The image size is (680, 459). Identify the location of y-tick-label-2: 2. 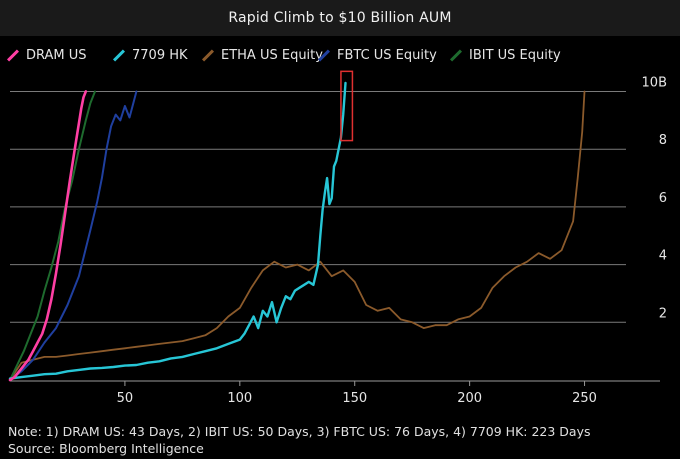
(663, 313).